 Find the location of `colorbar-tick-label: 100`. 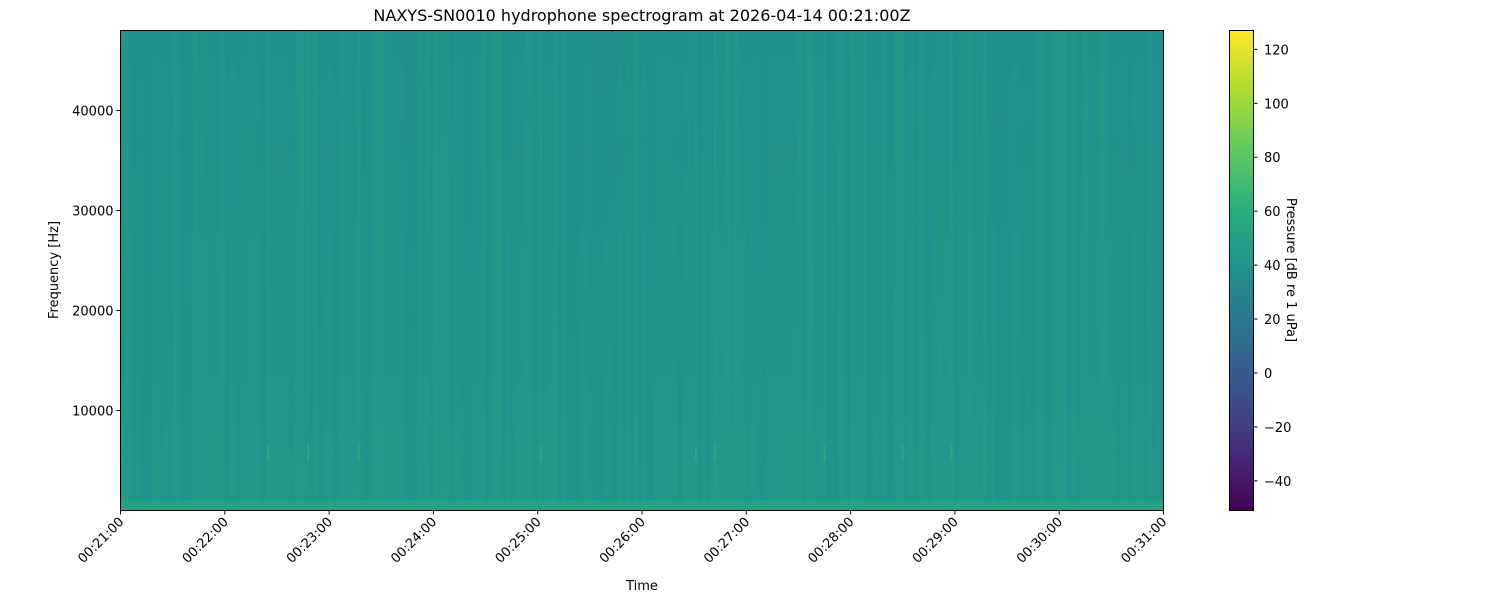

colorbar-tick-label: 100 is located at coordinates (1276, 104).